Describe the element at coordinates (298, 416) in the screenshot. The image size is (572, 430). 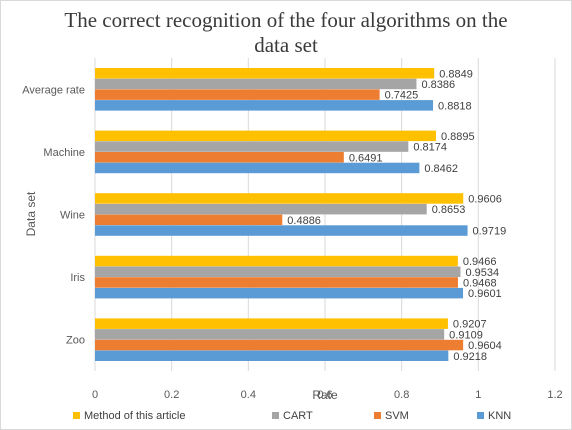
I see `legend-label: CART` at that location.